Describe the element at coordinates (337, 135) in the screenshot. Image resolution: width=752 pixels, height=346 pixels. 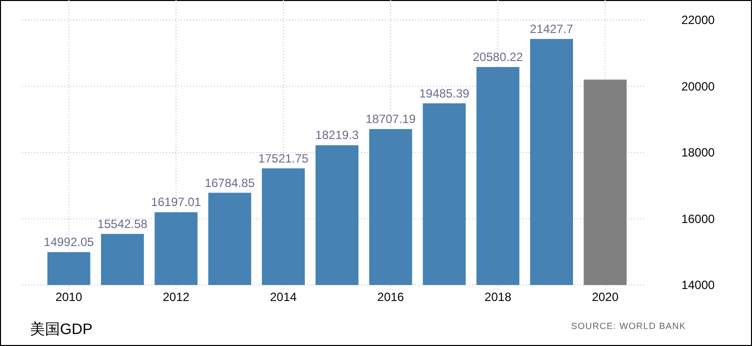
I see `data-label: 18219.3` at that location.